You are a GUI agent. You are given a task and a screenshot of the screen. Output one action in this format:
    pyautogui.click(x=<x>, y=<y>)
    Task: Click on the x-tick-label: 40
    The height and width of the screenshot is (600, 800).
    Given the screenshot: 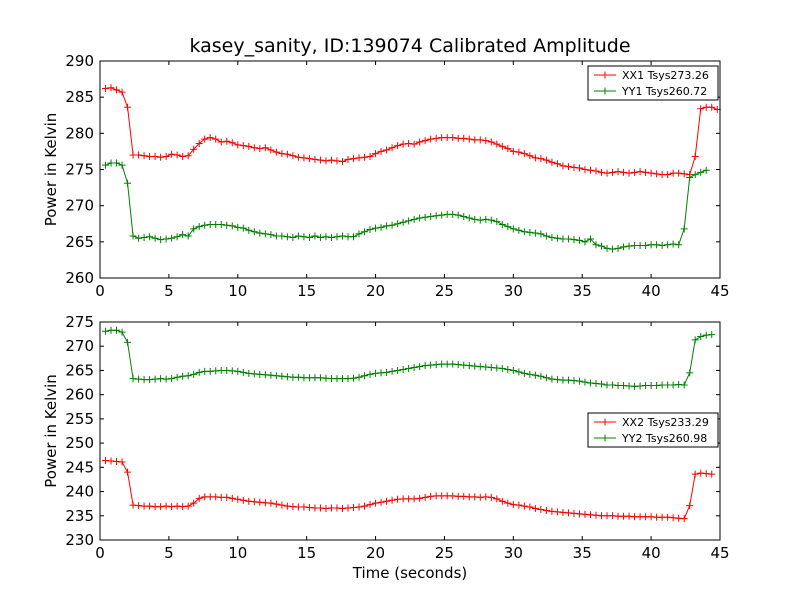 What is the action you would take?
    pyautogui.click(x=651, y=553)
    